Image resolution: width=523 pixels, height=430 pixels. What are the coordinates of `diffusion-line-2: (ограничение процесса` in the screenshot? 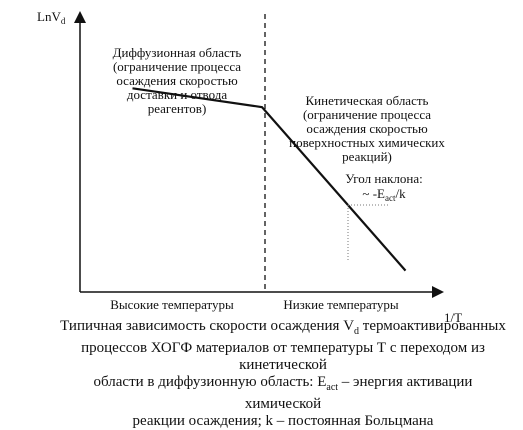 It's located at (177, 66).